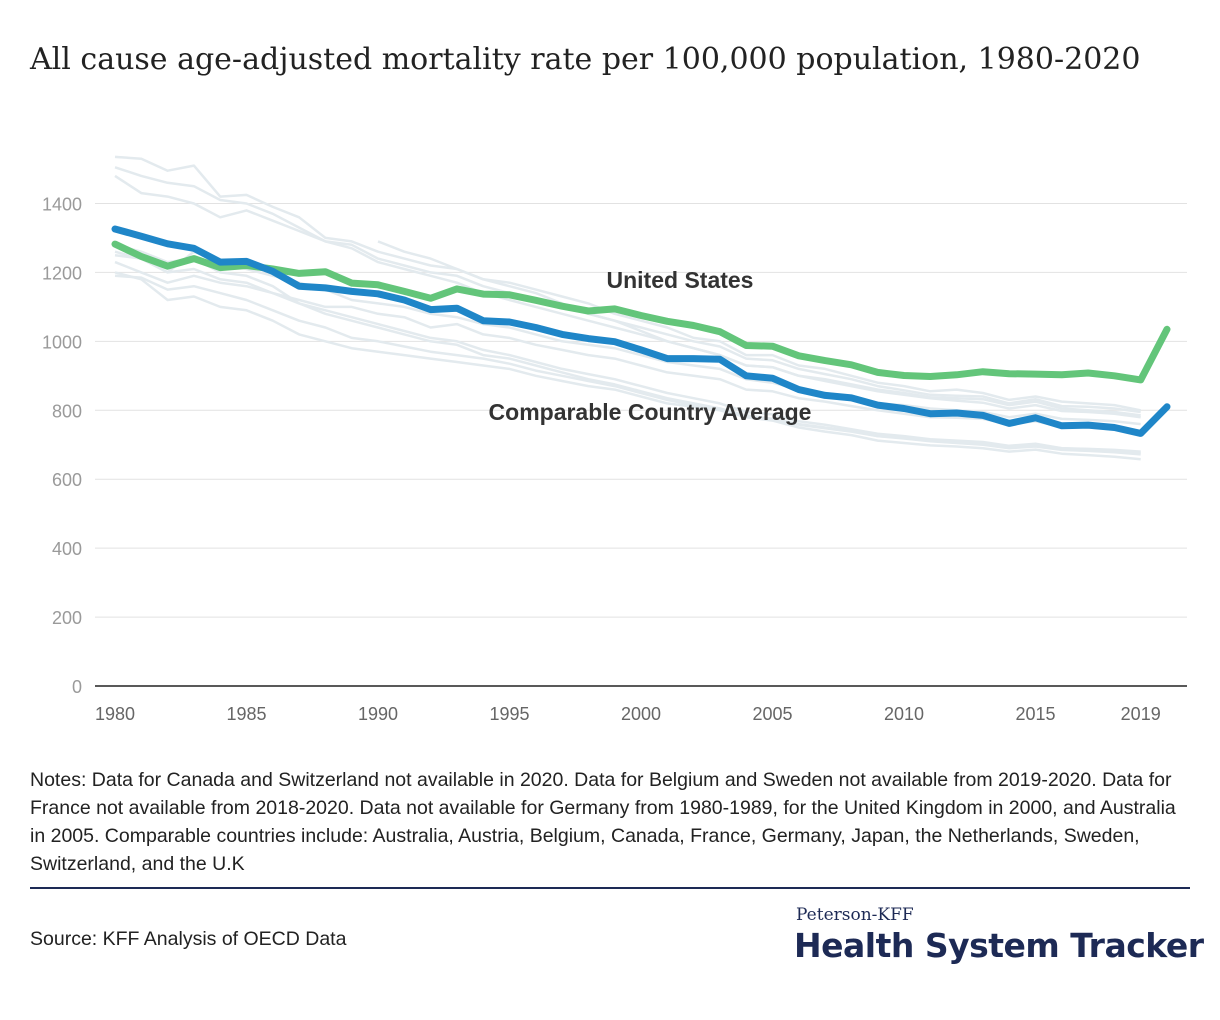  Describe the element at coordinates (246, 714) in the screenshot. I see `x-tick-label: 1985` at that location.